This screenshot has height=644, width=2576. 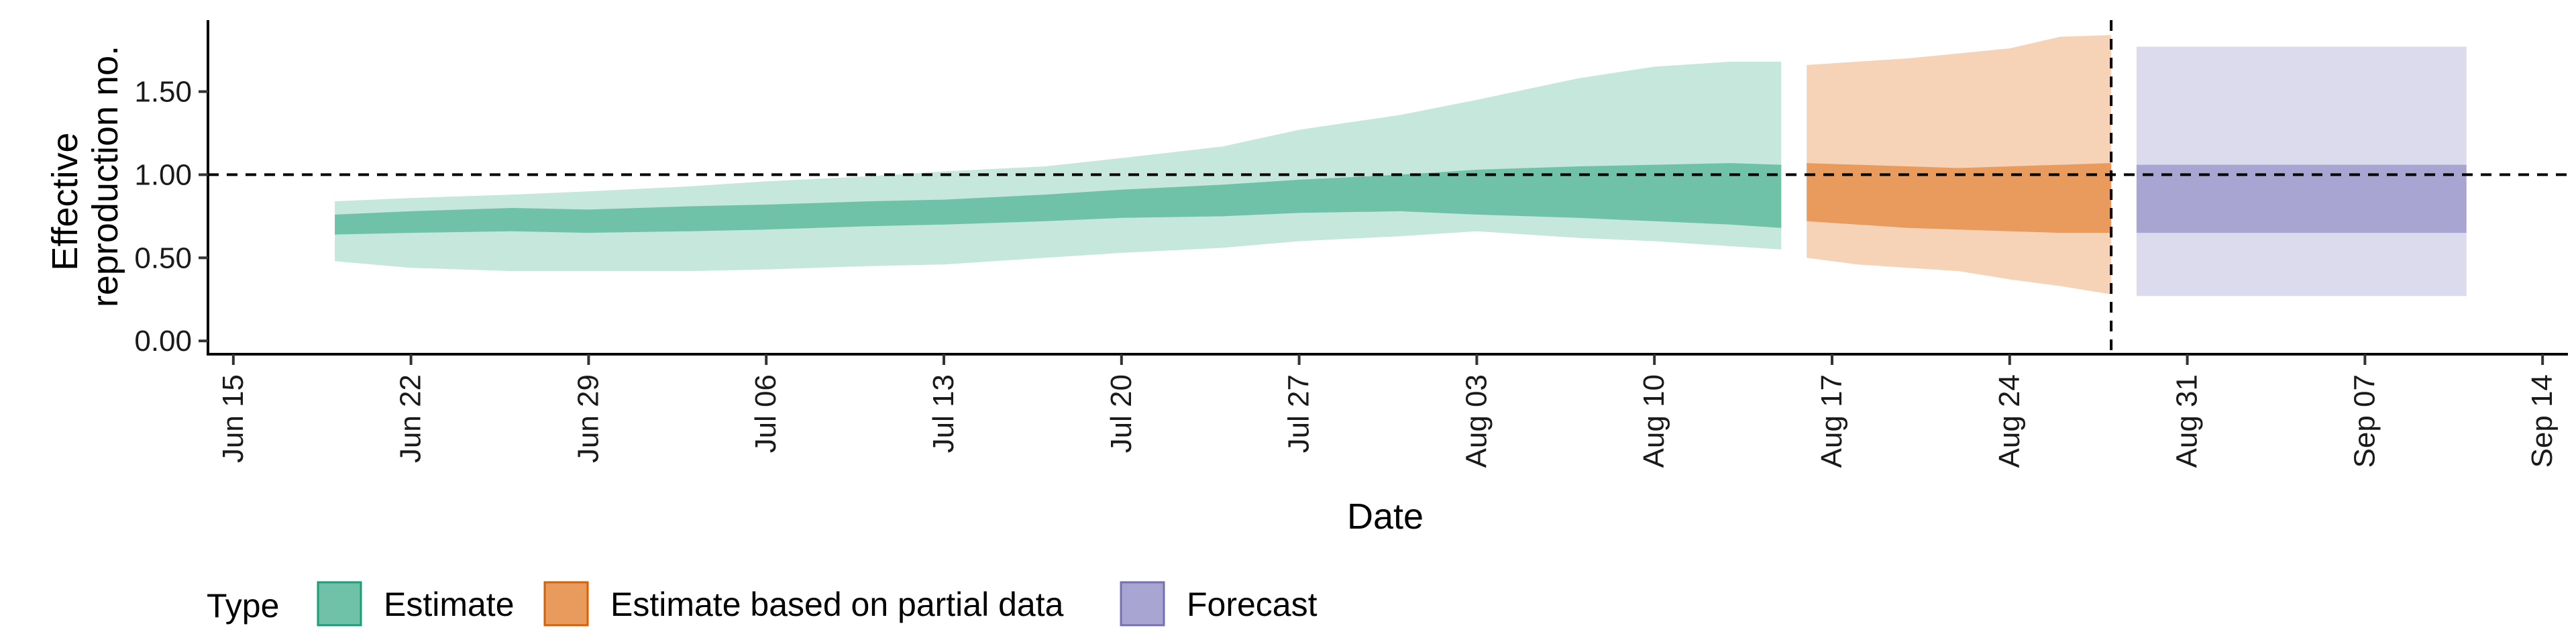 What do you see at coordinates (163, 174) in the screenshot?
I see `y-tick-label: 1.00` at bounding box center [163, 174].